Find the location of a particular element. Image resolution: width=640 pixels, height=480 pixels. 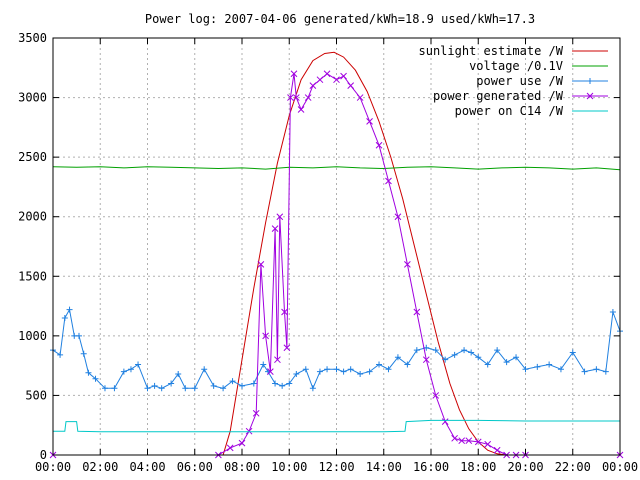

x-tick-label: 08:00 is located at coordinates (242, 467).